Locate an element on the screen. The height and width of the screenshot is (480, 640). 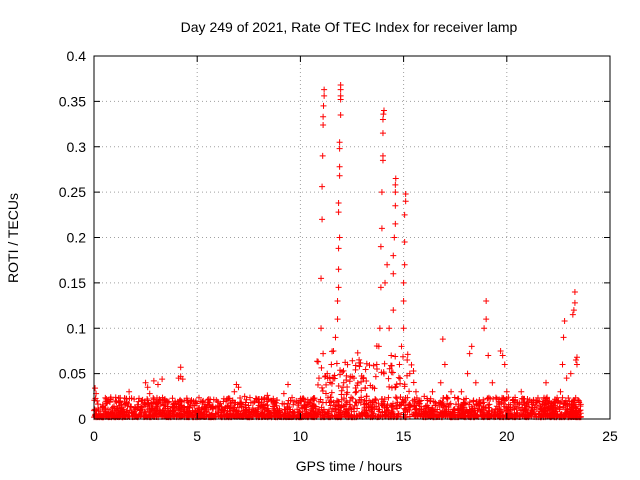
y-tick-label: 0 is located at coordinates (82, 419).